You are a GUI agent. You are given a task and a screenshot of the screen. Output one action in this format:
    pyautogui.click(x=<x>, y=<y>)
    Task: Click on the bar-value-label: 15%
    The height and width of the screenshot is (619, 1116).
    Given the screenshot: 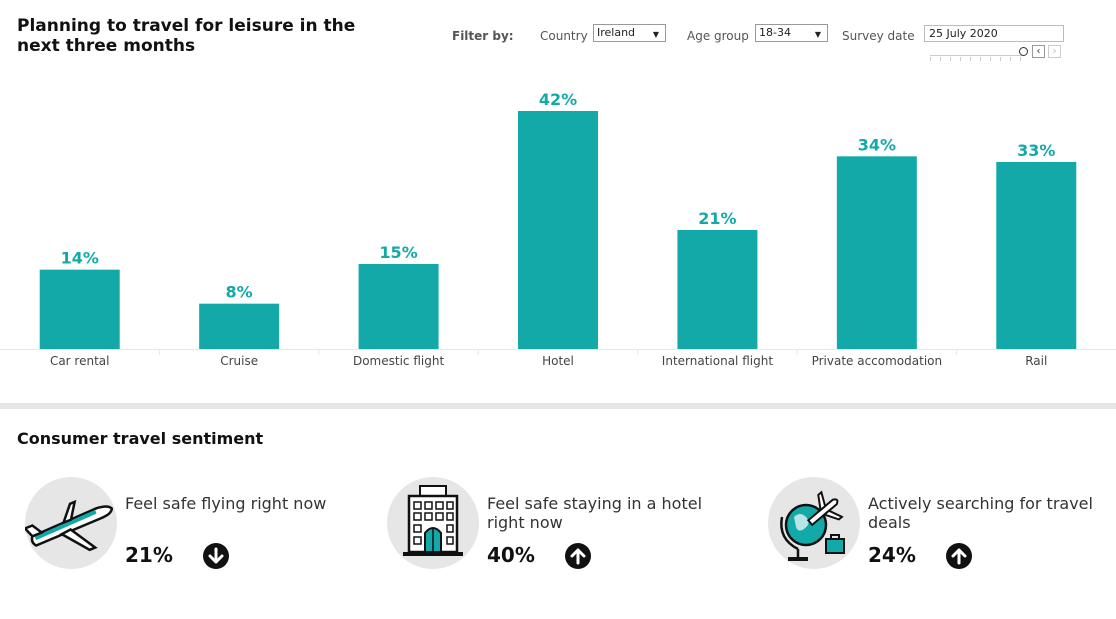 What is the action you would take?
    pyautogui.click(x=398, y=252)
    